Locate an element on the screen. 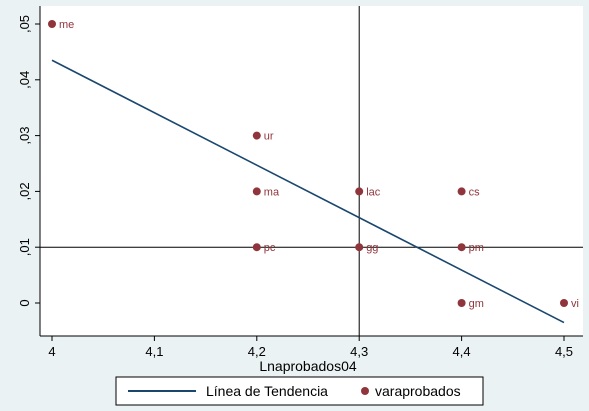 The image size is (589, 411). x-tick-label: 4,3 is located at coordinates (359, 351).